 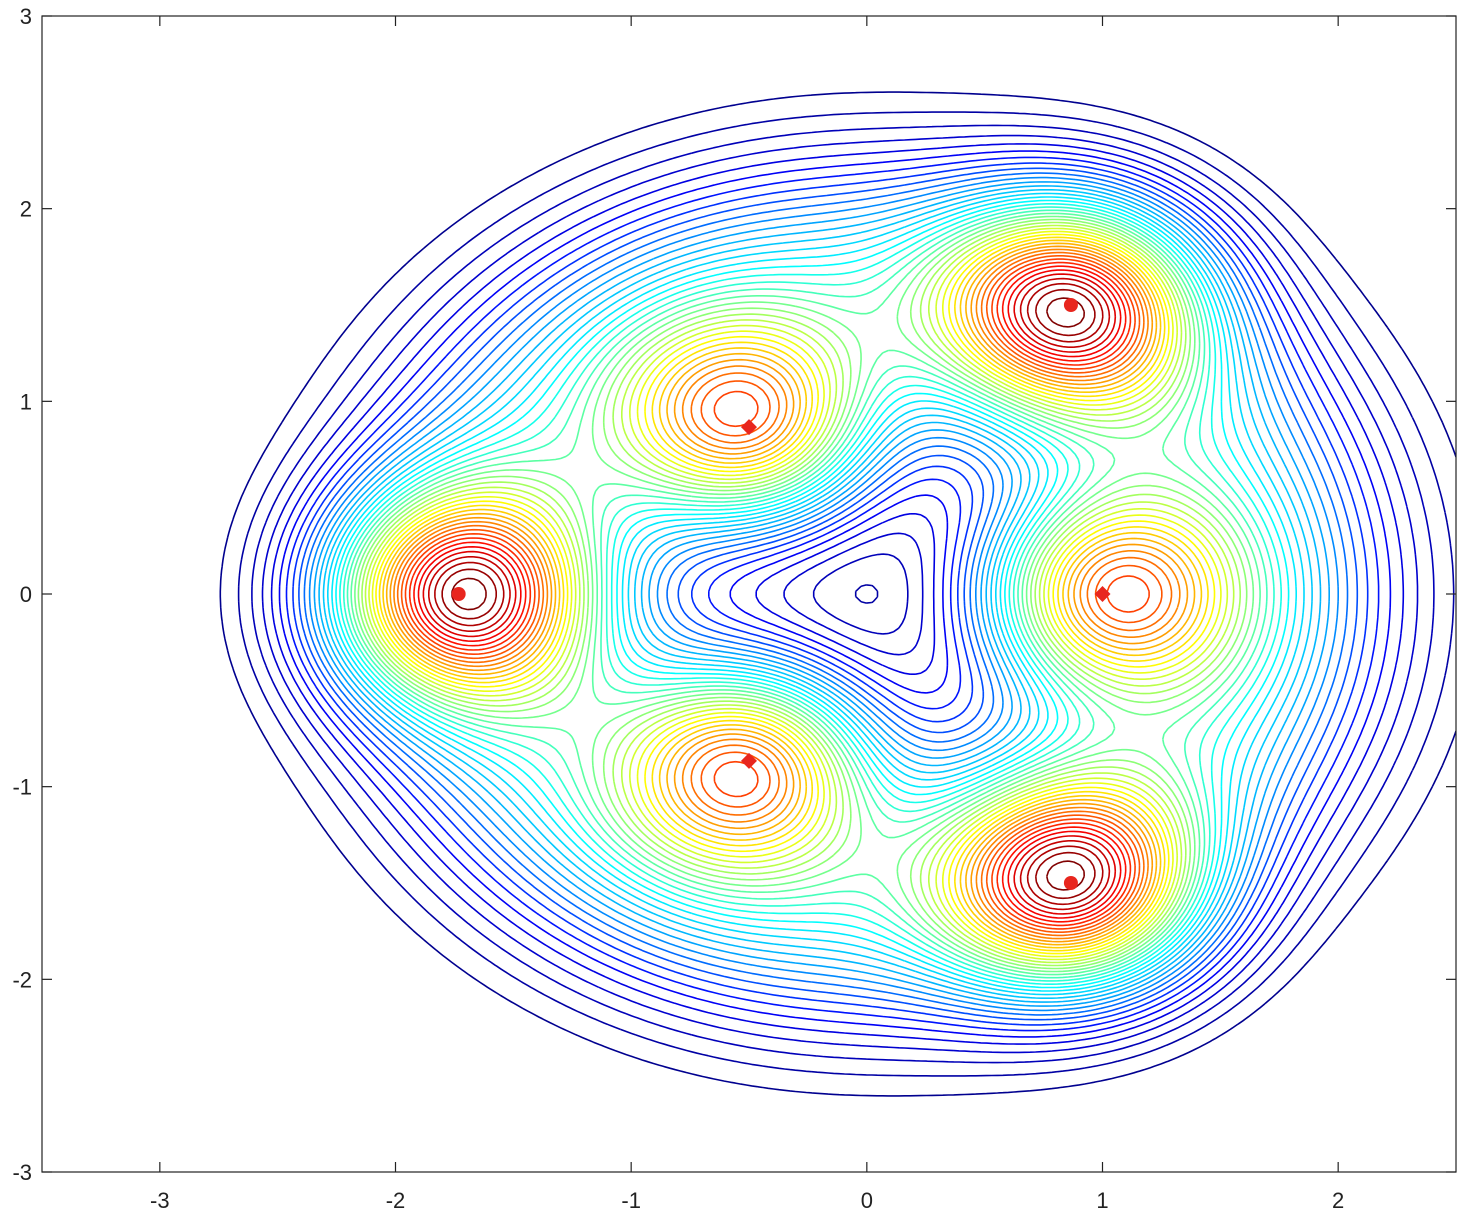 I want to click on y-tick-label: -2, so click(x=22, y=979).